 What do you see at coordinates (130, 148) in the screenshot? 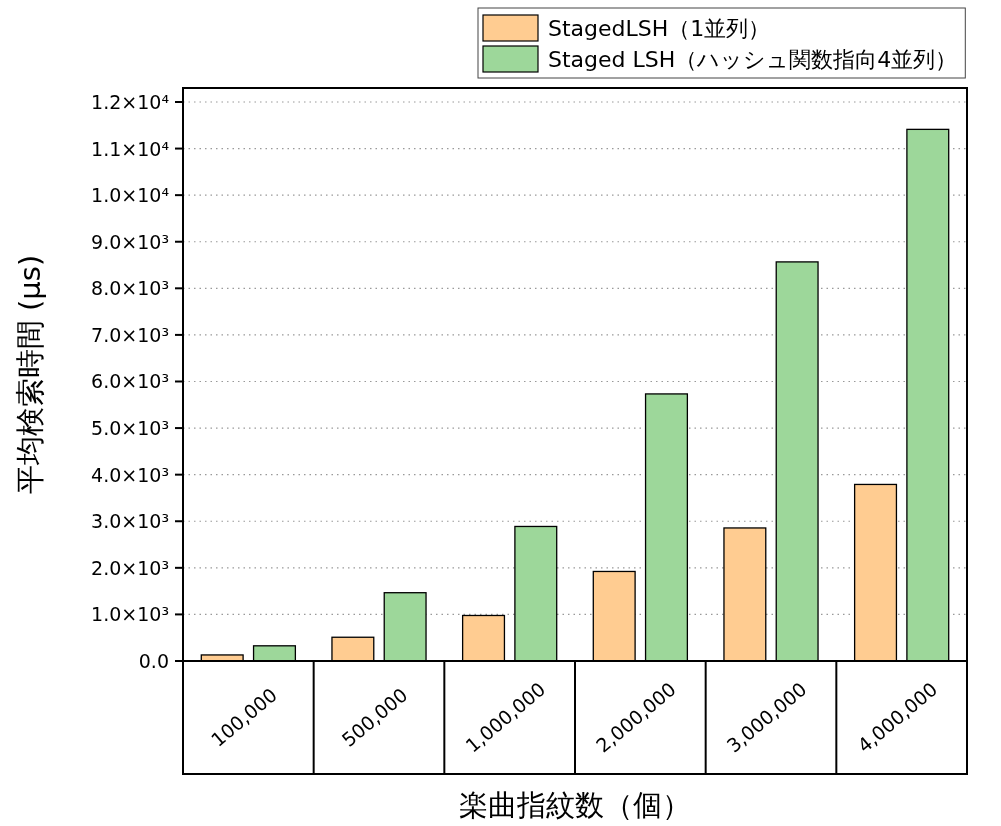
I see `y-tick-label: 1.1×10⁴` at bounding box center [130, 148].